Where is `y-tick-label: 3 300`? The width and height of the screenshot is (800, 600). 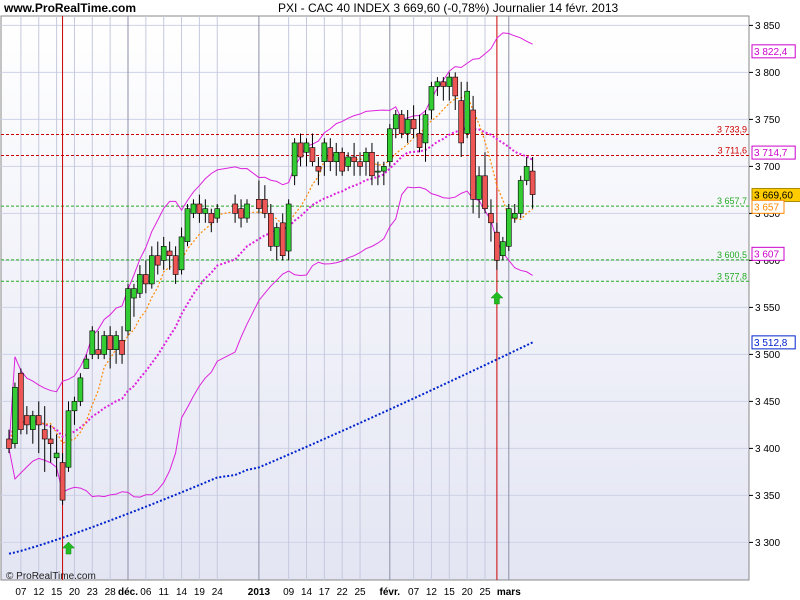
y-tick-label: 3 300 is located at coordinates (767, 543).